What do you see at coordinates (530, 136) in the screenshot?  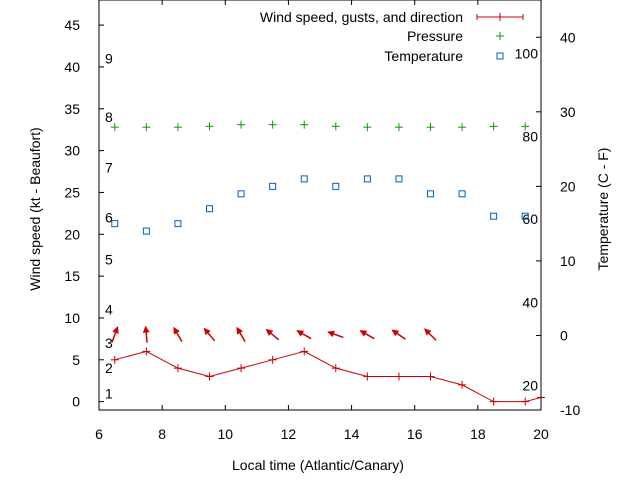 I see `fahrenheit-label: 80` at bounding box center [530, 136].